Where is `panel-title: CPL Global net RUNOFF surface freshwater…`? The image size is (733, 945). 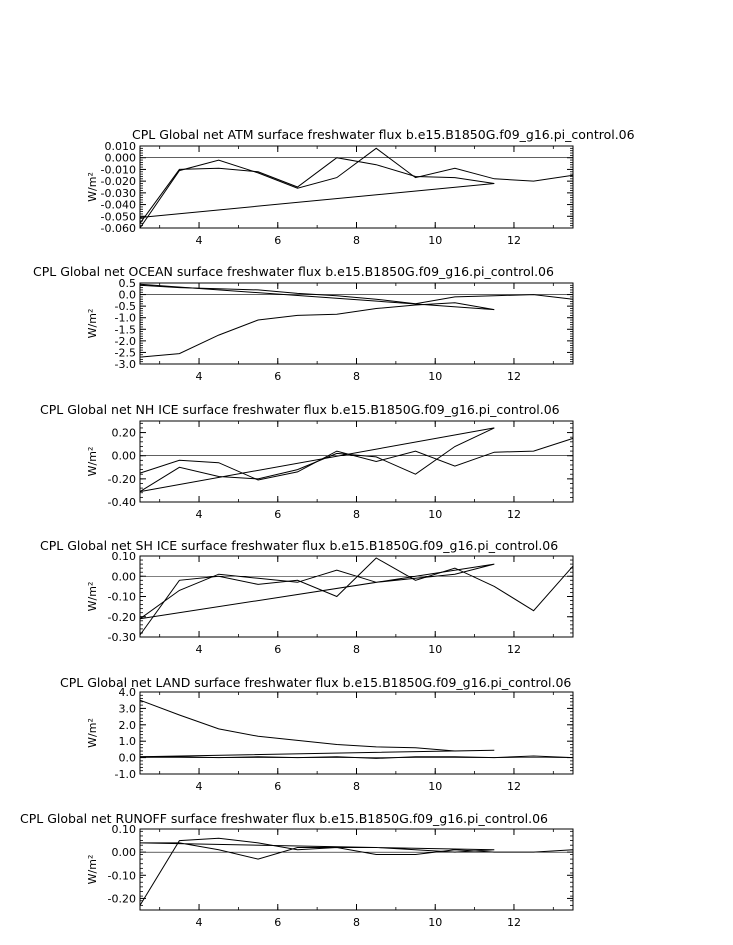
panel-title: CPL Global net RUNOFF surface freshwater… is located at coordinates (284, 818).